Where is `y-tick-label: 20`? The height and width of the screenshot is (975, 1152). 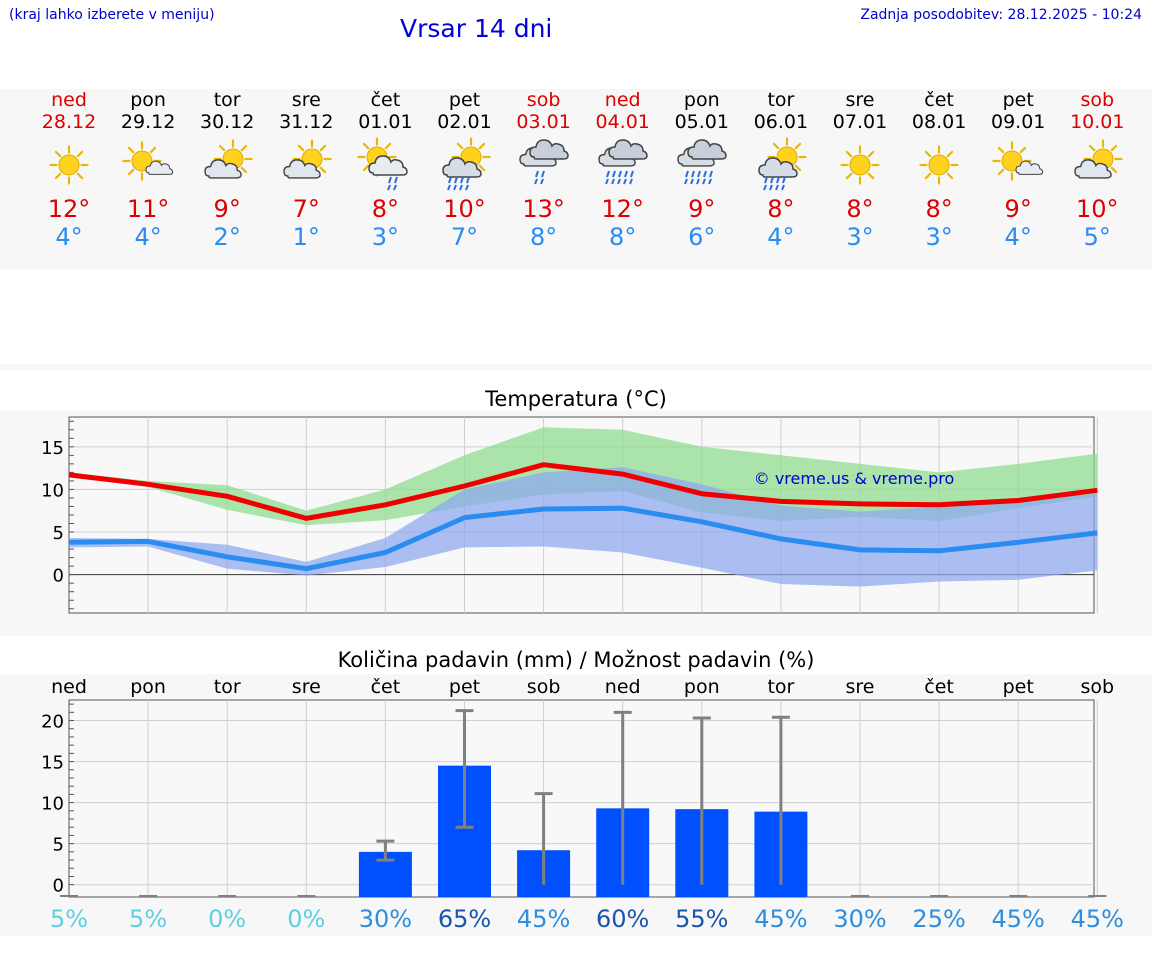 y-tick-label: 20 is located at coordinates (52, 722).